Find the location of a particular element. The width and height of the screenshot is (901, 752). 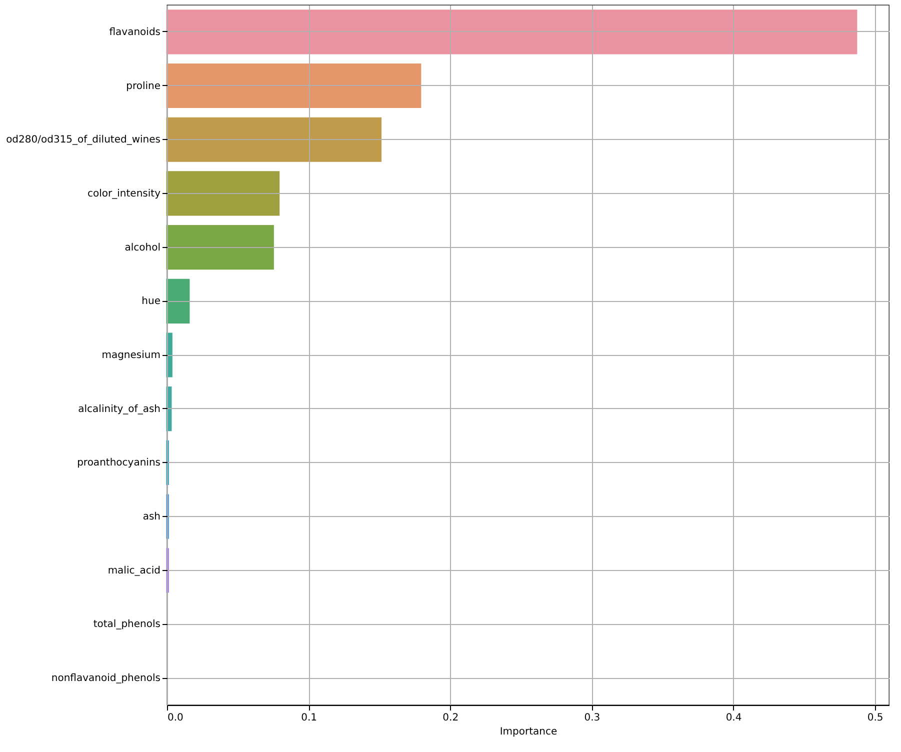

y-tick-label: proanthocyanins is located at coordinates (118, 463).